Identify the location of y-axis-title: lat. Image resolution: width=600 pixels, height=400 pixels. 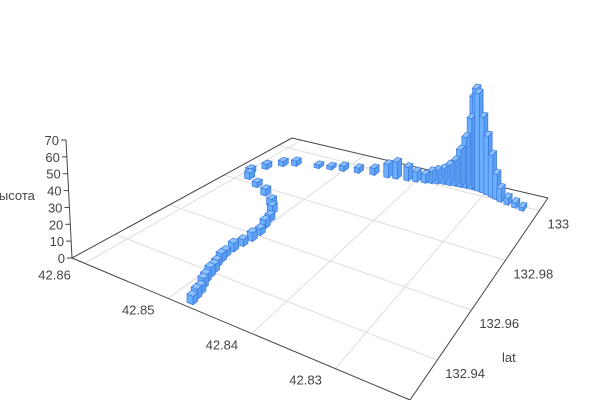
(509, 357).